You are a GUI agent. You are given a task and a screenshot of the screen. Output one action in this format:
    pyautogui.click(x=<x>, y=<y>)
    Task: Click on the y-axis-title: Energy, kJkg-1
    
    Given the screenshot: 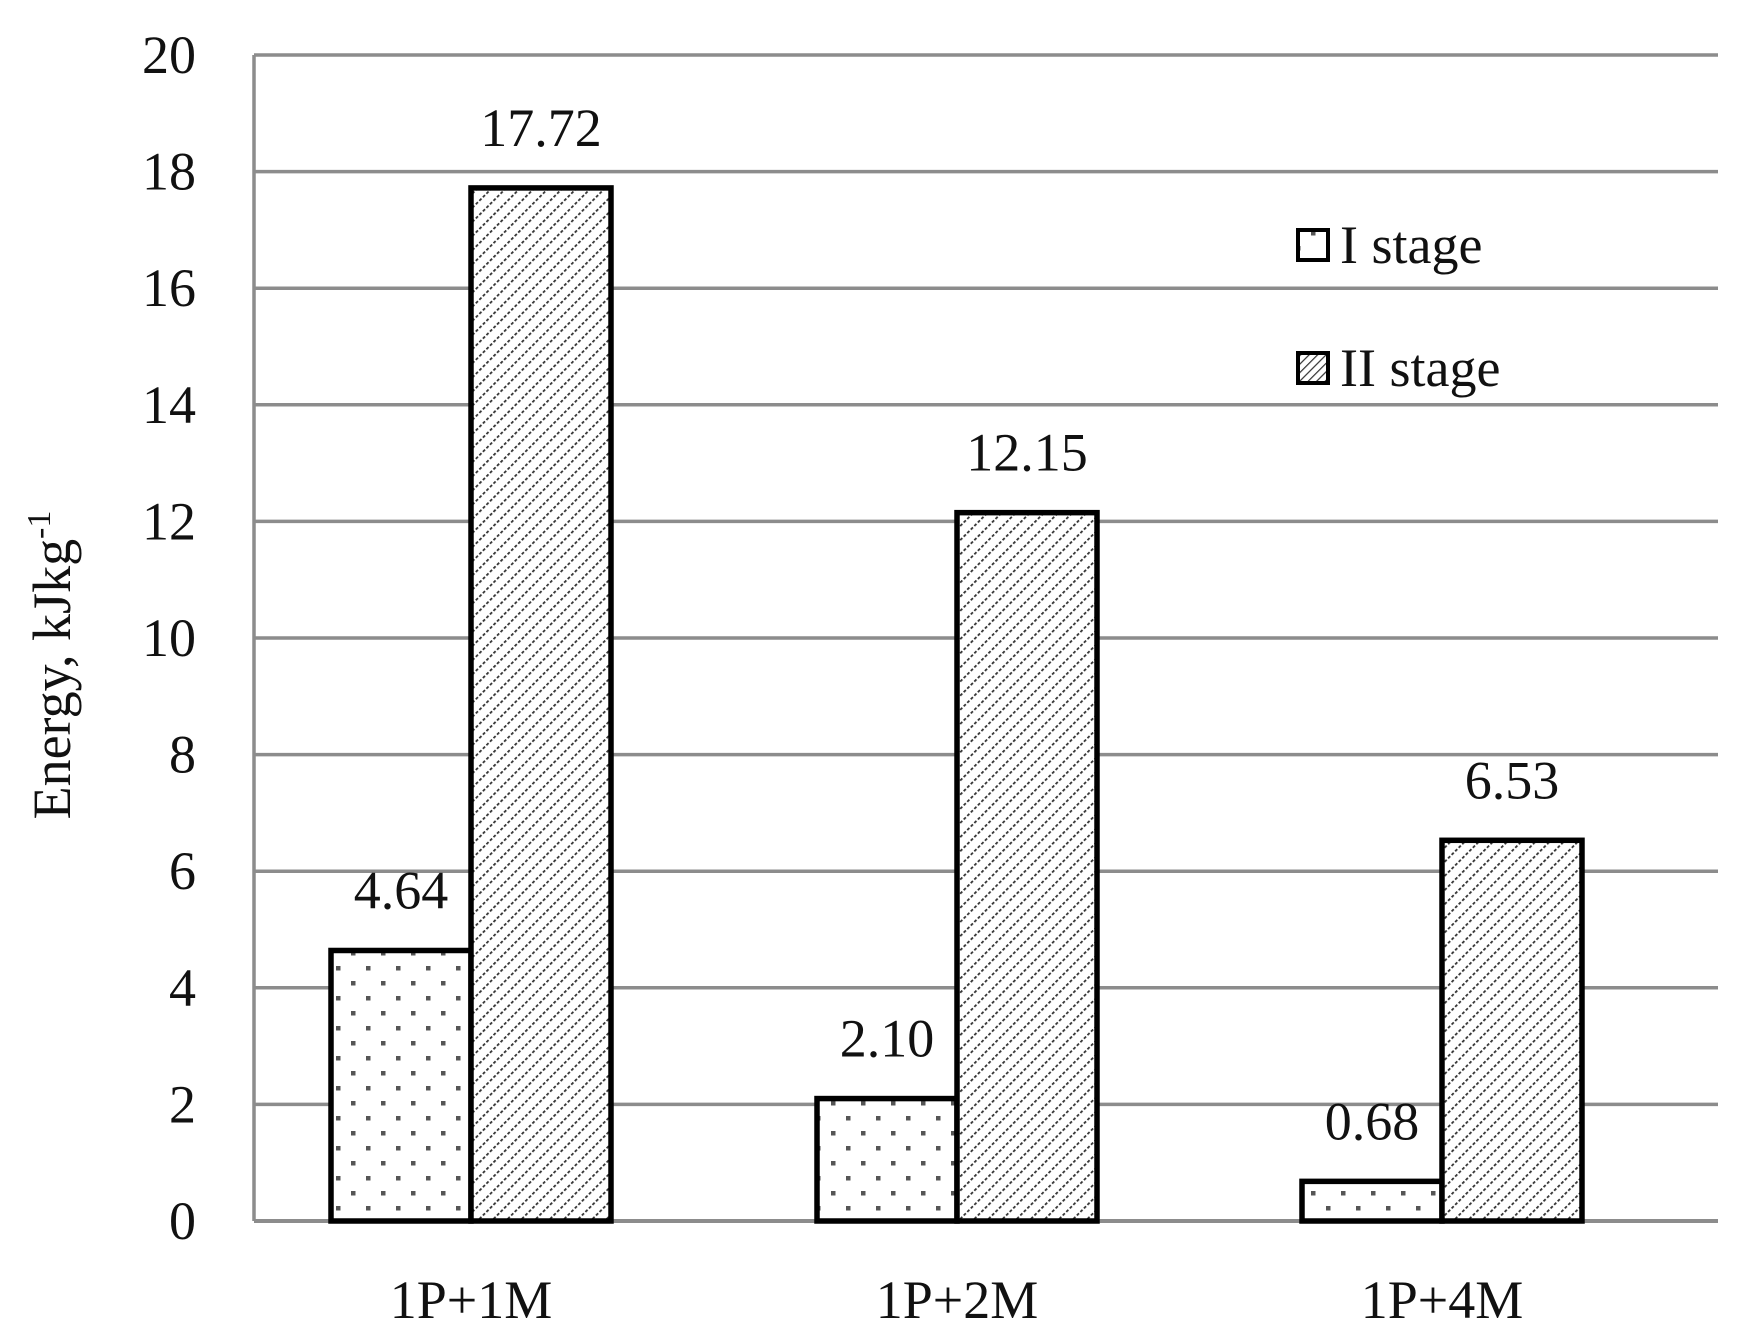 What is the action you would take?
    pyautogui.click(x=51, y=665)
    